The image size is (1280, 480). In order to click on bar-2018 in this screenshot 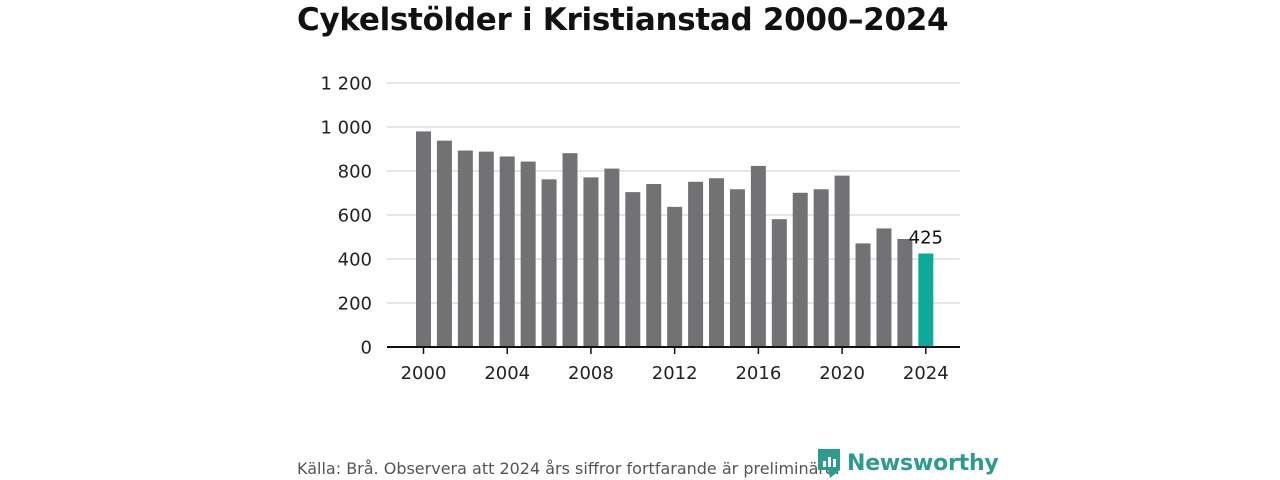, I will do `click(800, 269)`.